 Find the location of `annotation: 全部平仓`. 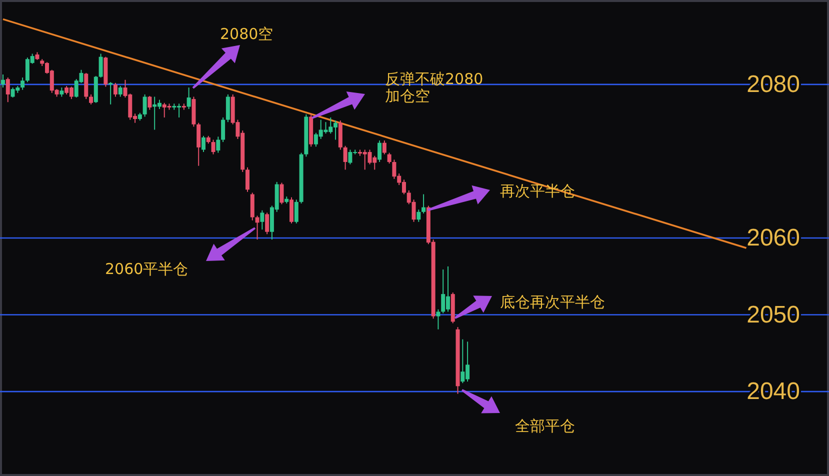

annotation: 全部平仓 is located at coordinates (545, 426).